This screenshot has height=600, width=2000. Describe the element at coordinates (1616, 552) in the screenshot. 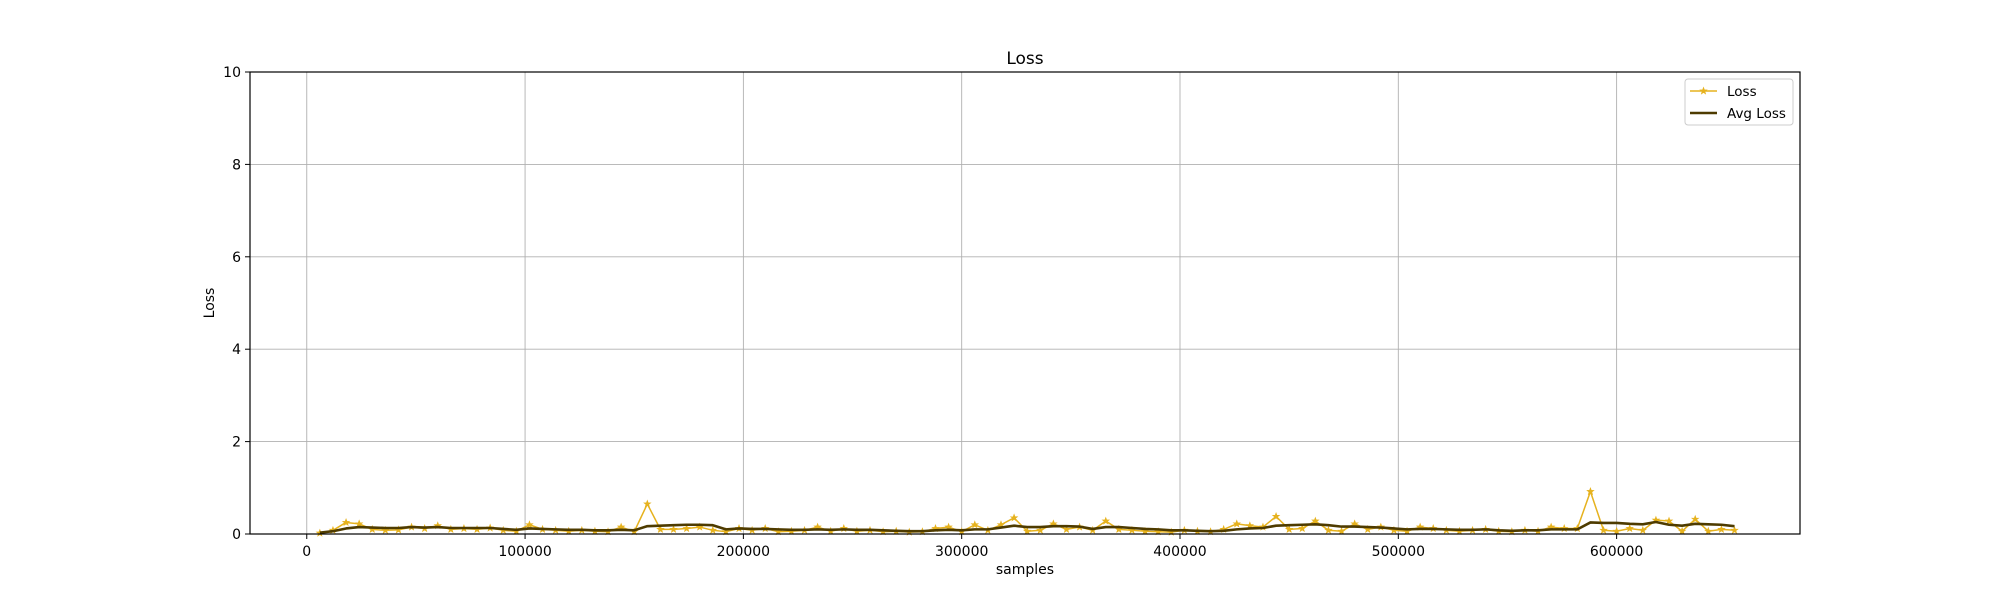

I see `x-tick-label: 600000` at that location.